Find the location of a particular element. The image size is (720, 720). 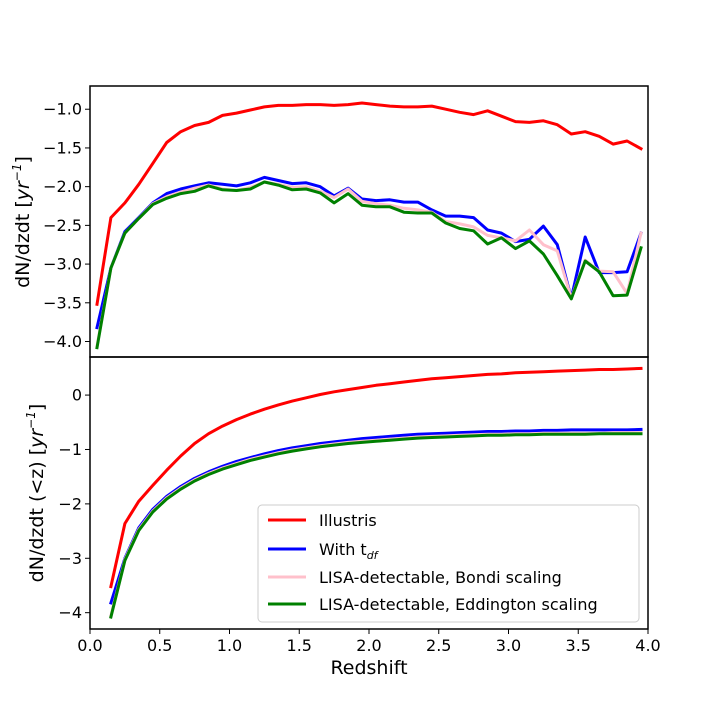

bottom-y-axis-label: dN/dzdt (<z) [yr−1] is located at coordinates (36, 493).